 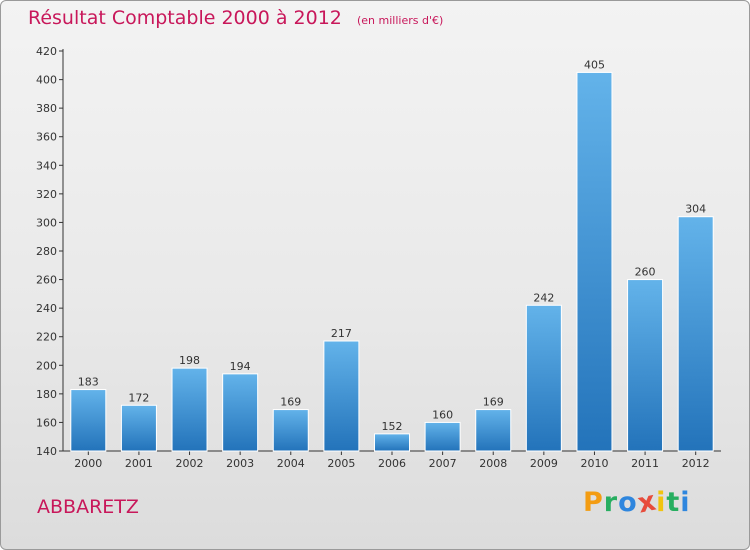 I want to click on bar-value-label: 152, so click(x=392, y=426).